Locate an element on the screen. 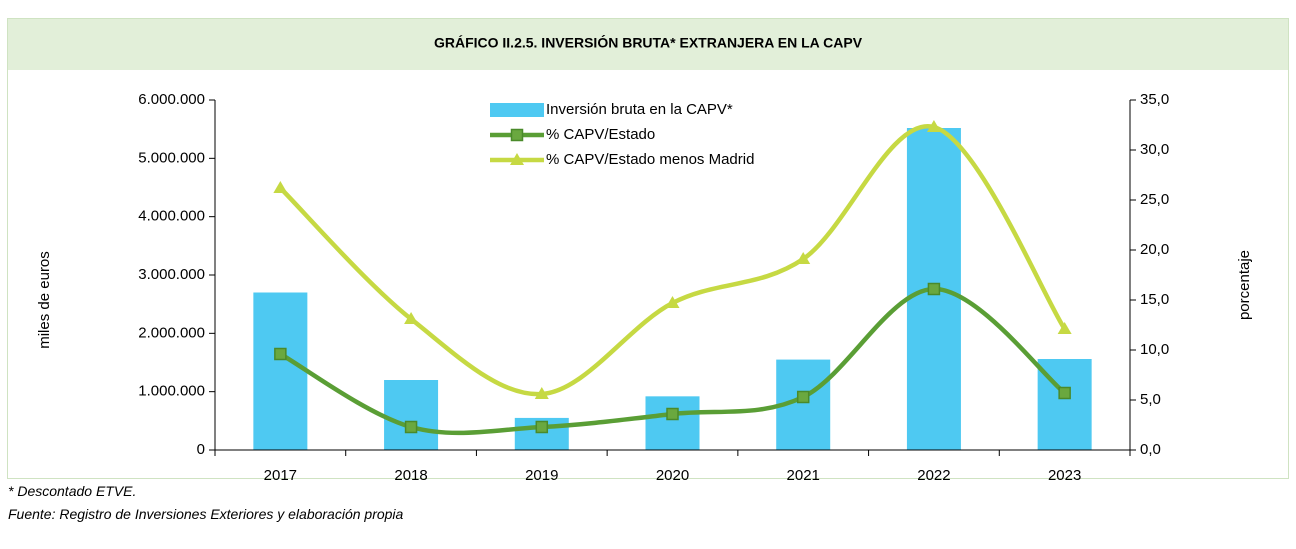  x-tick-label: 2023 is located at coordinates (1064, 475).